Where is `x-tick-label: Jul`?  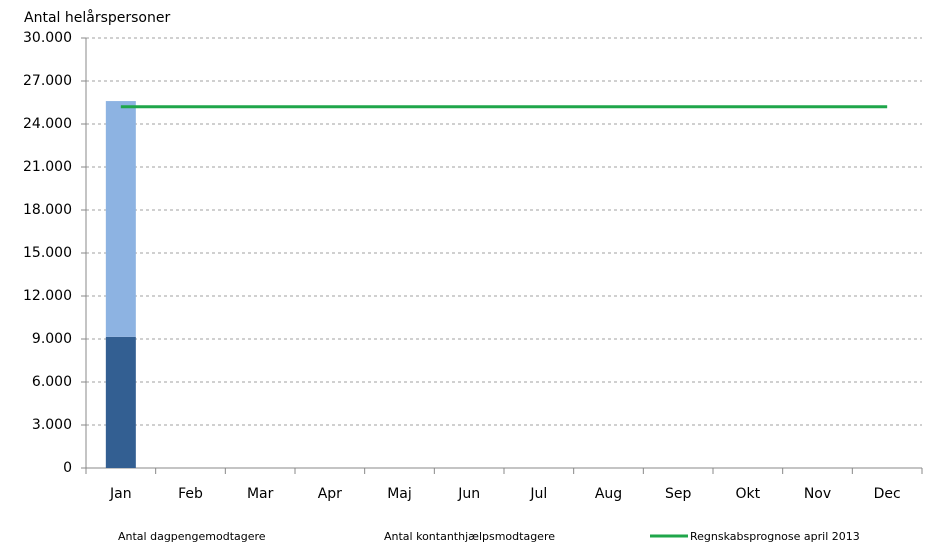
x-tick-label: Jul is located at coordinates (538, 494).